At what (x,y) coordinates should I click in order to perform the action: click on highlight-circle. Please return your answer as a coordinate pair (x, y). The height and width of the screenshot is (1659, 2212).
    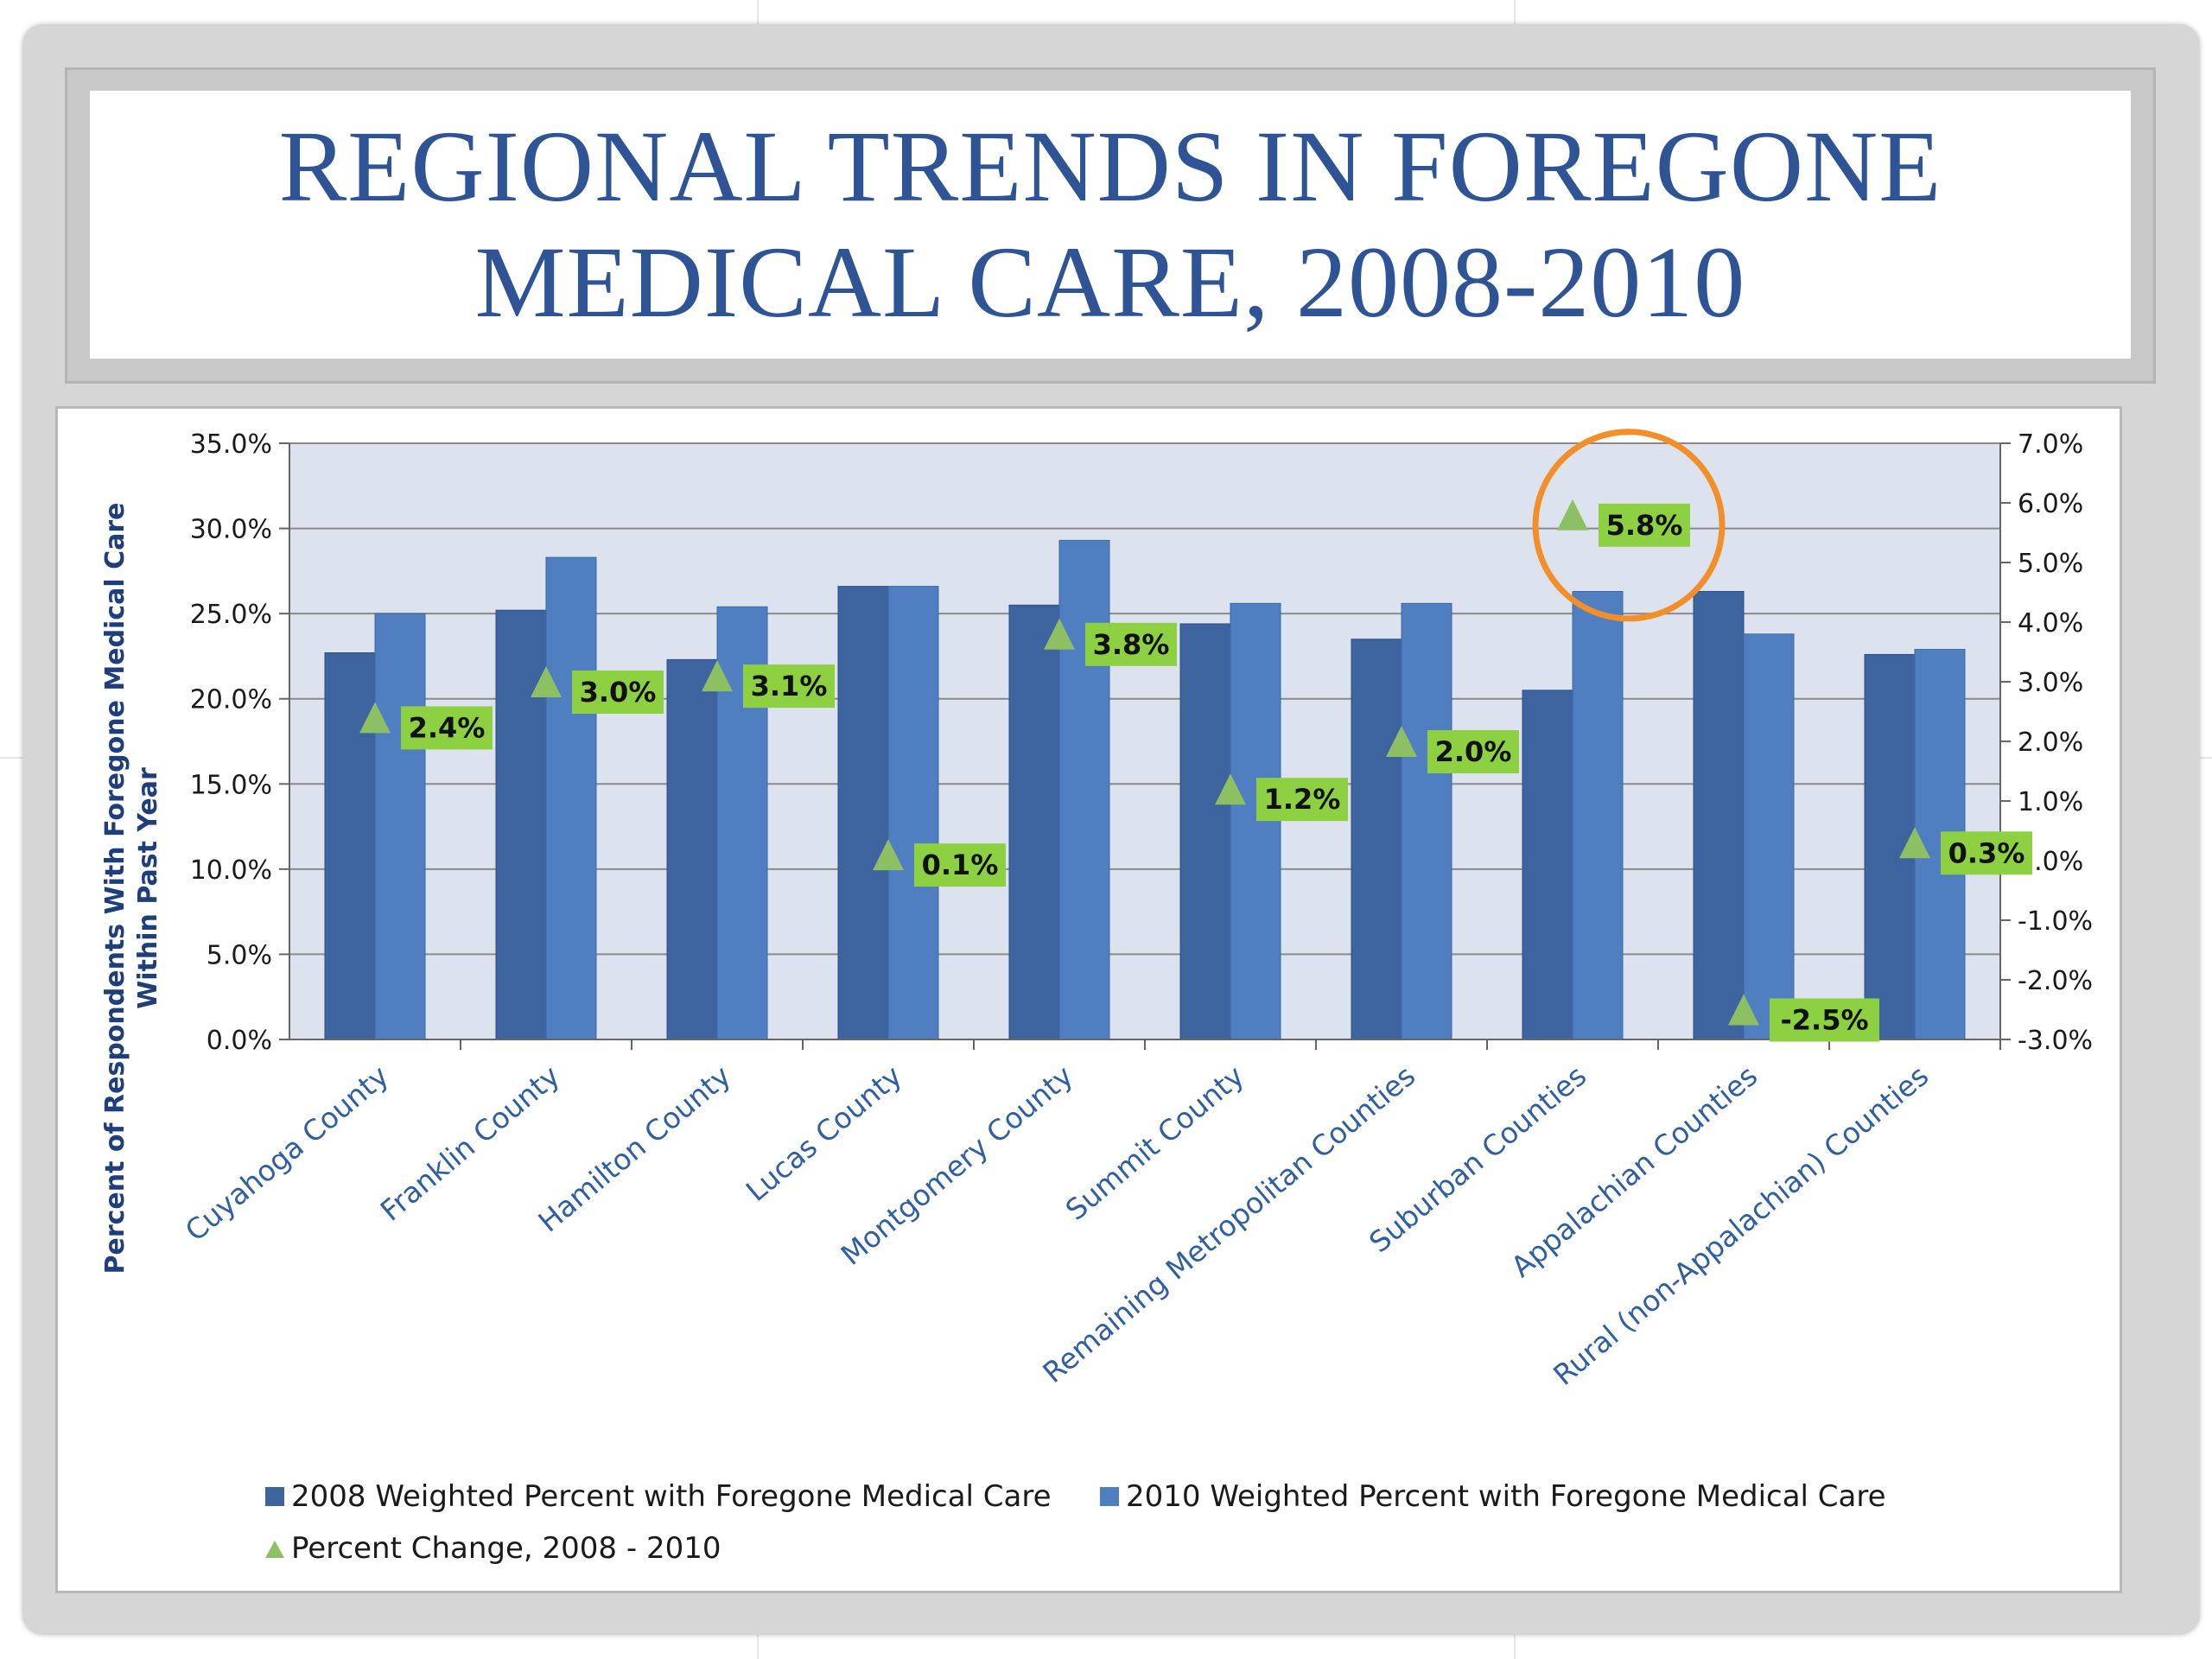
    Looking at the image, I should click on (1629, 525).